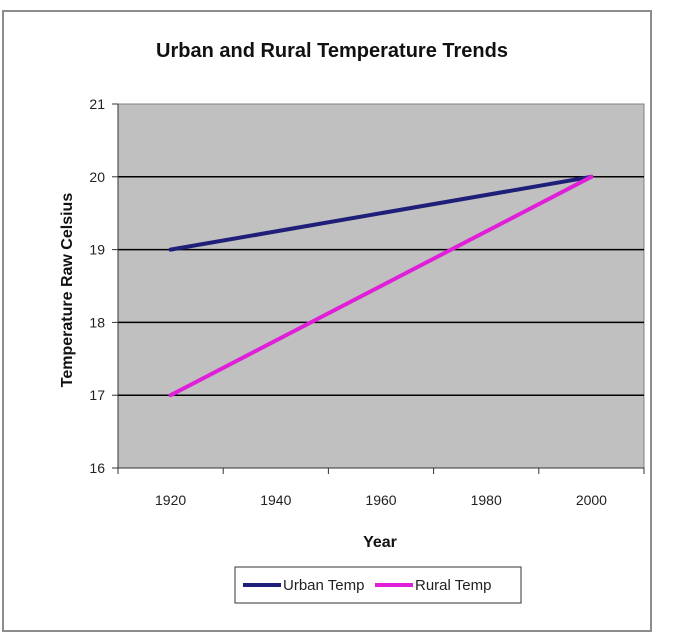 The height and width of the screenshot is (640, 678). What do you see at coordinates (380, 542) in the screenshot?
I see `x-axis-title: Year` at bounding box center [380, 542].